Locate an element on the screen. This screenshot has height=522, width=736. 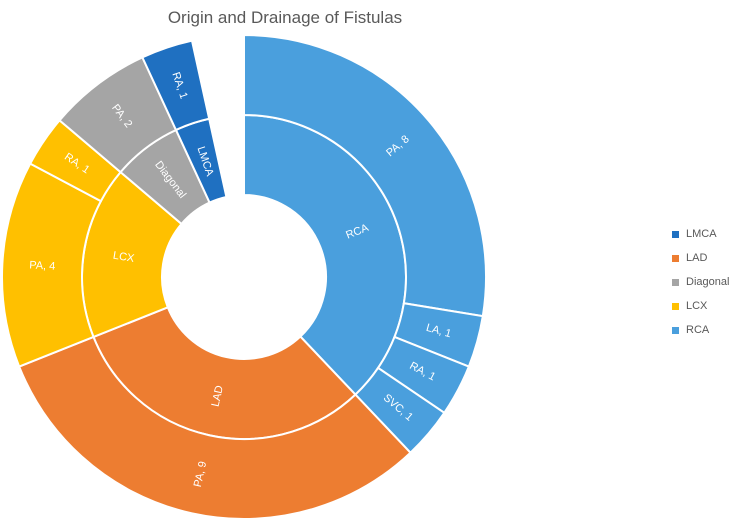
legend-item-diagonal: Diagonal is located at coordinates (700, 282).